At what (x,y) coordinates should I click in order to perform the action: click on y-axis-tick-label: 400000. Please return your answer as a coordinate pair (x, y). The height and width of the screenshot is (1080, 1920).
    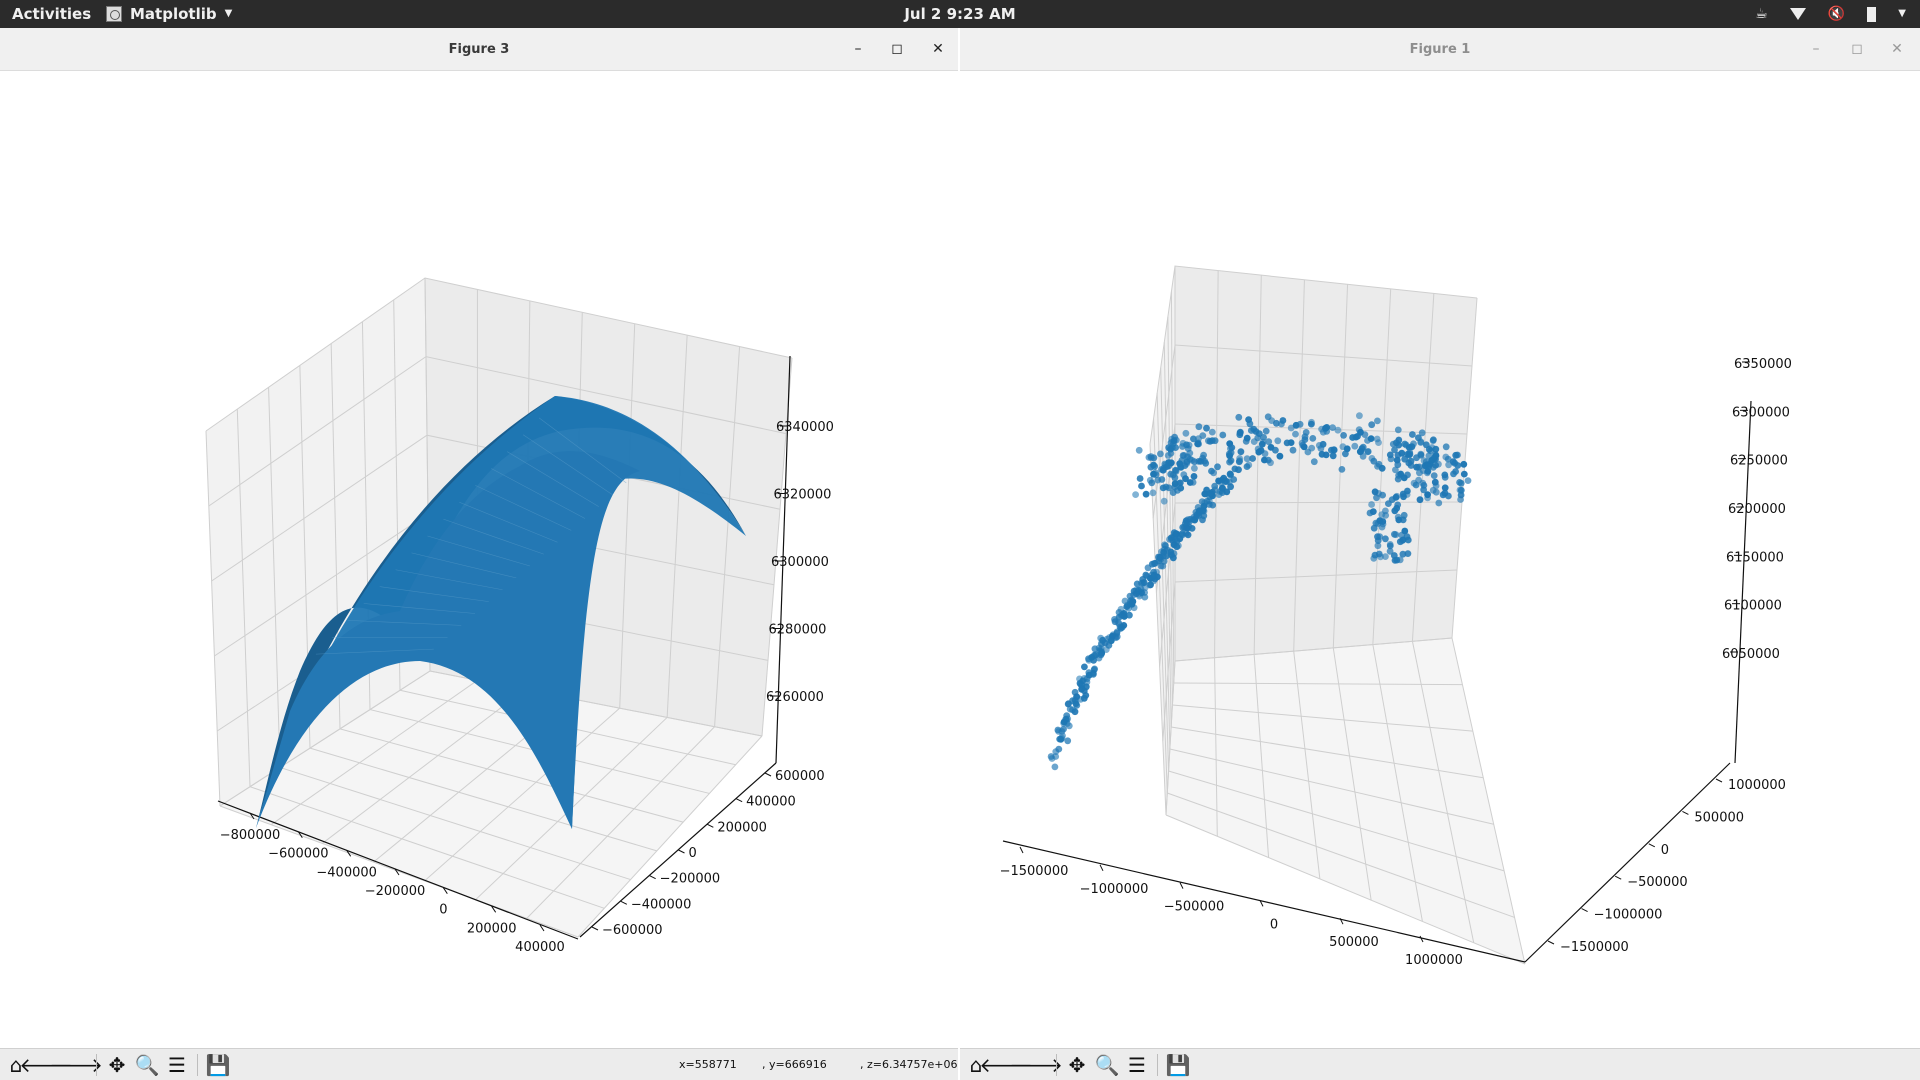
    Looking at the image, I should click on (771, 802).